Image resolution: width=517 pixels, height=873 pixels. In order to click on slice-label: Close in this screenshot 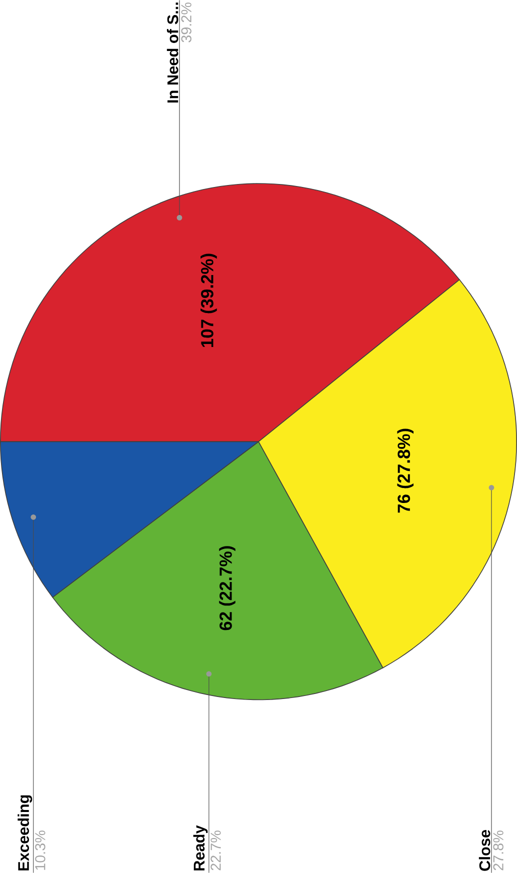, I will do `click(484, 850)`.